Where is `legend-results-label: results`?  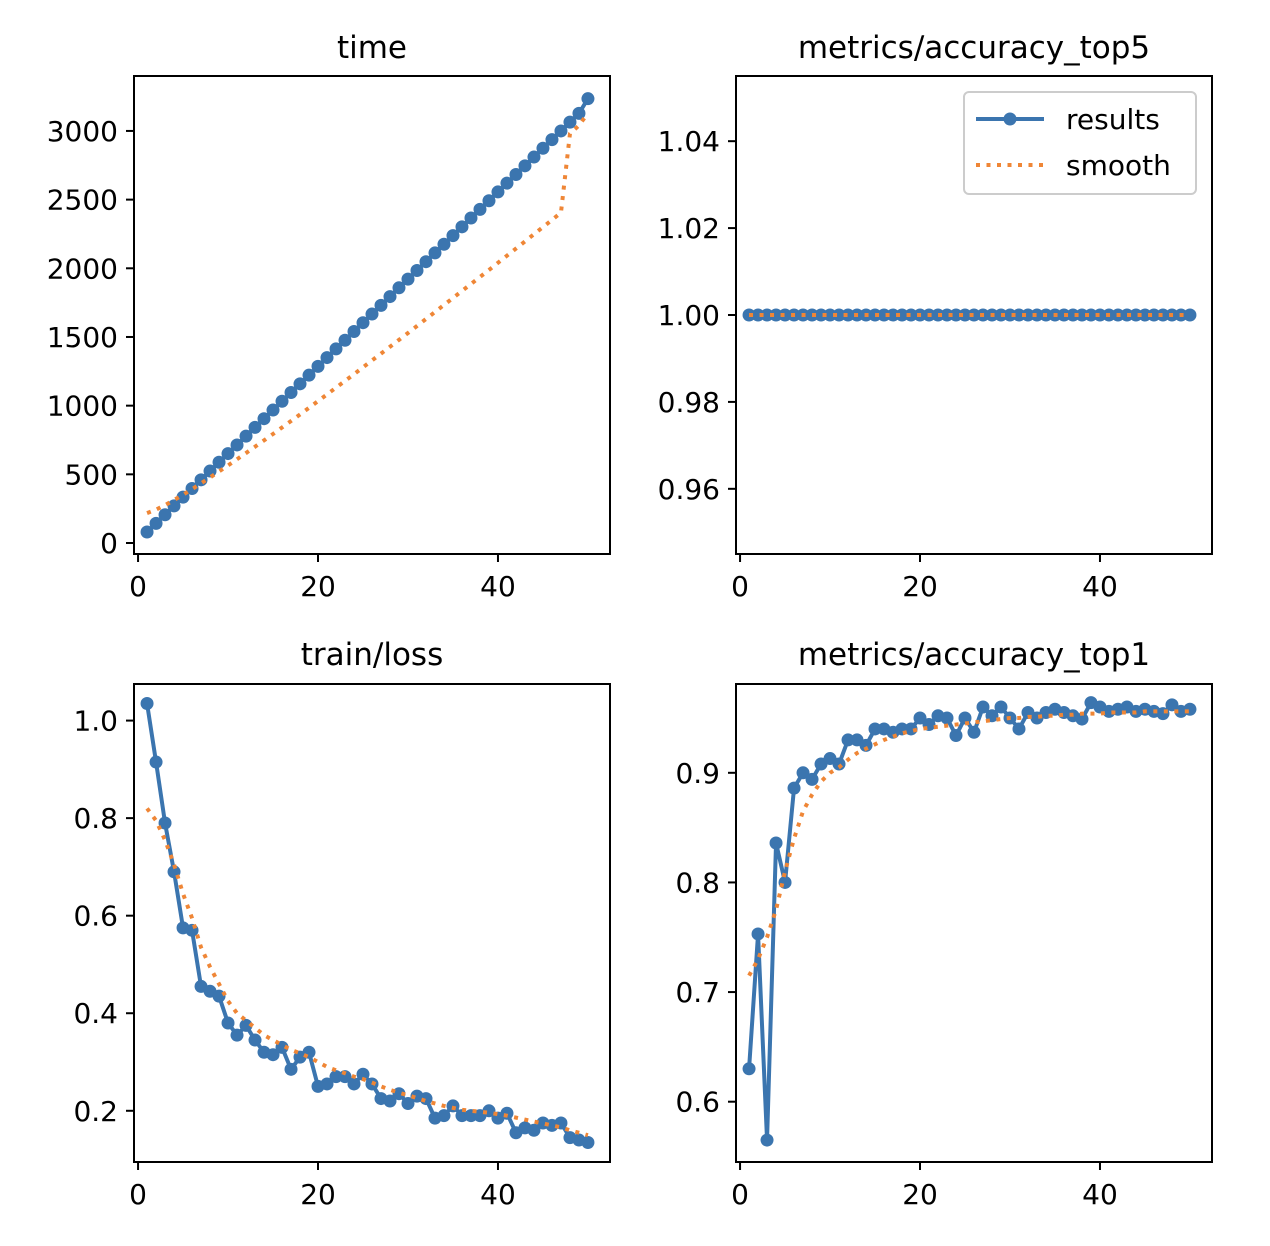 legend-results-label: results is located at coordinates (1113, 119).